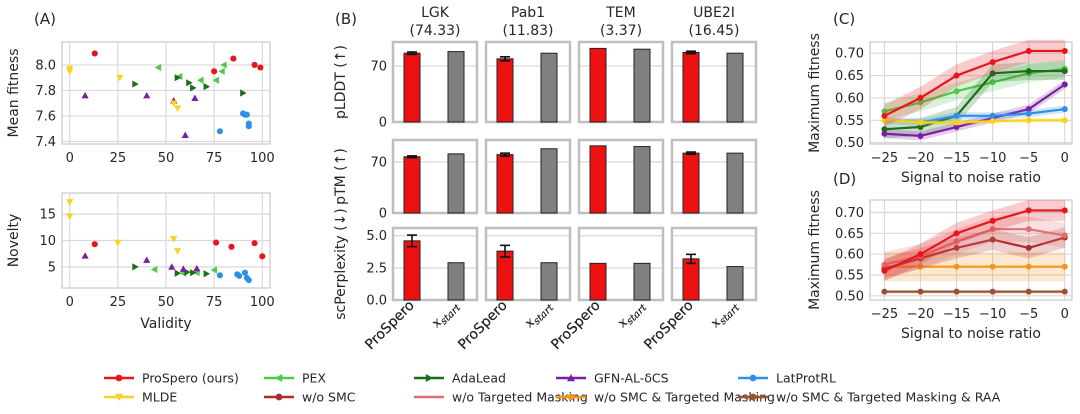 The height and width of the screenshot is (414, 1080). Describe the element at coordinates (190, 378) in the screenshot. I see `legend-label: ProSpero (ours)` at that location.